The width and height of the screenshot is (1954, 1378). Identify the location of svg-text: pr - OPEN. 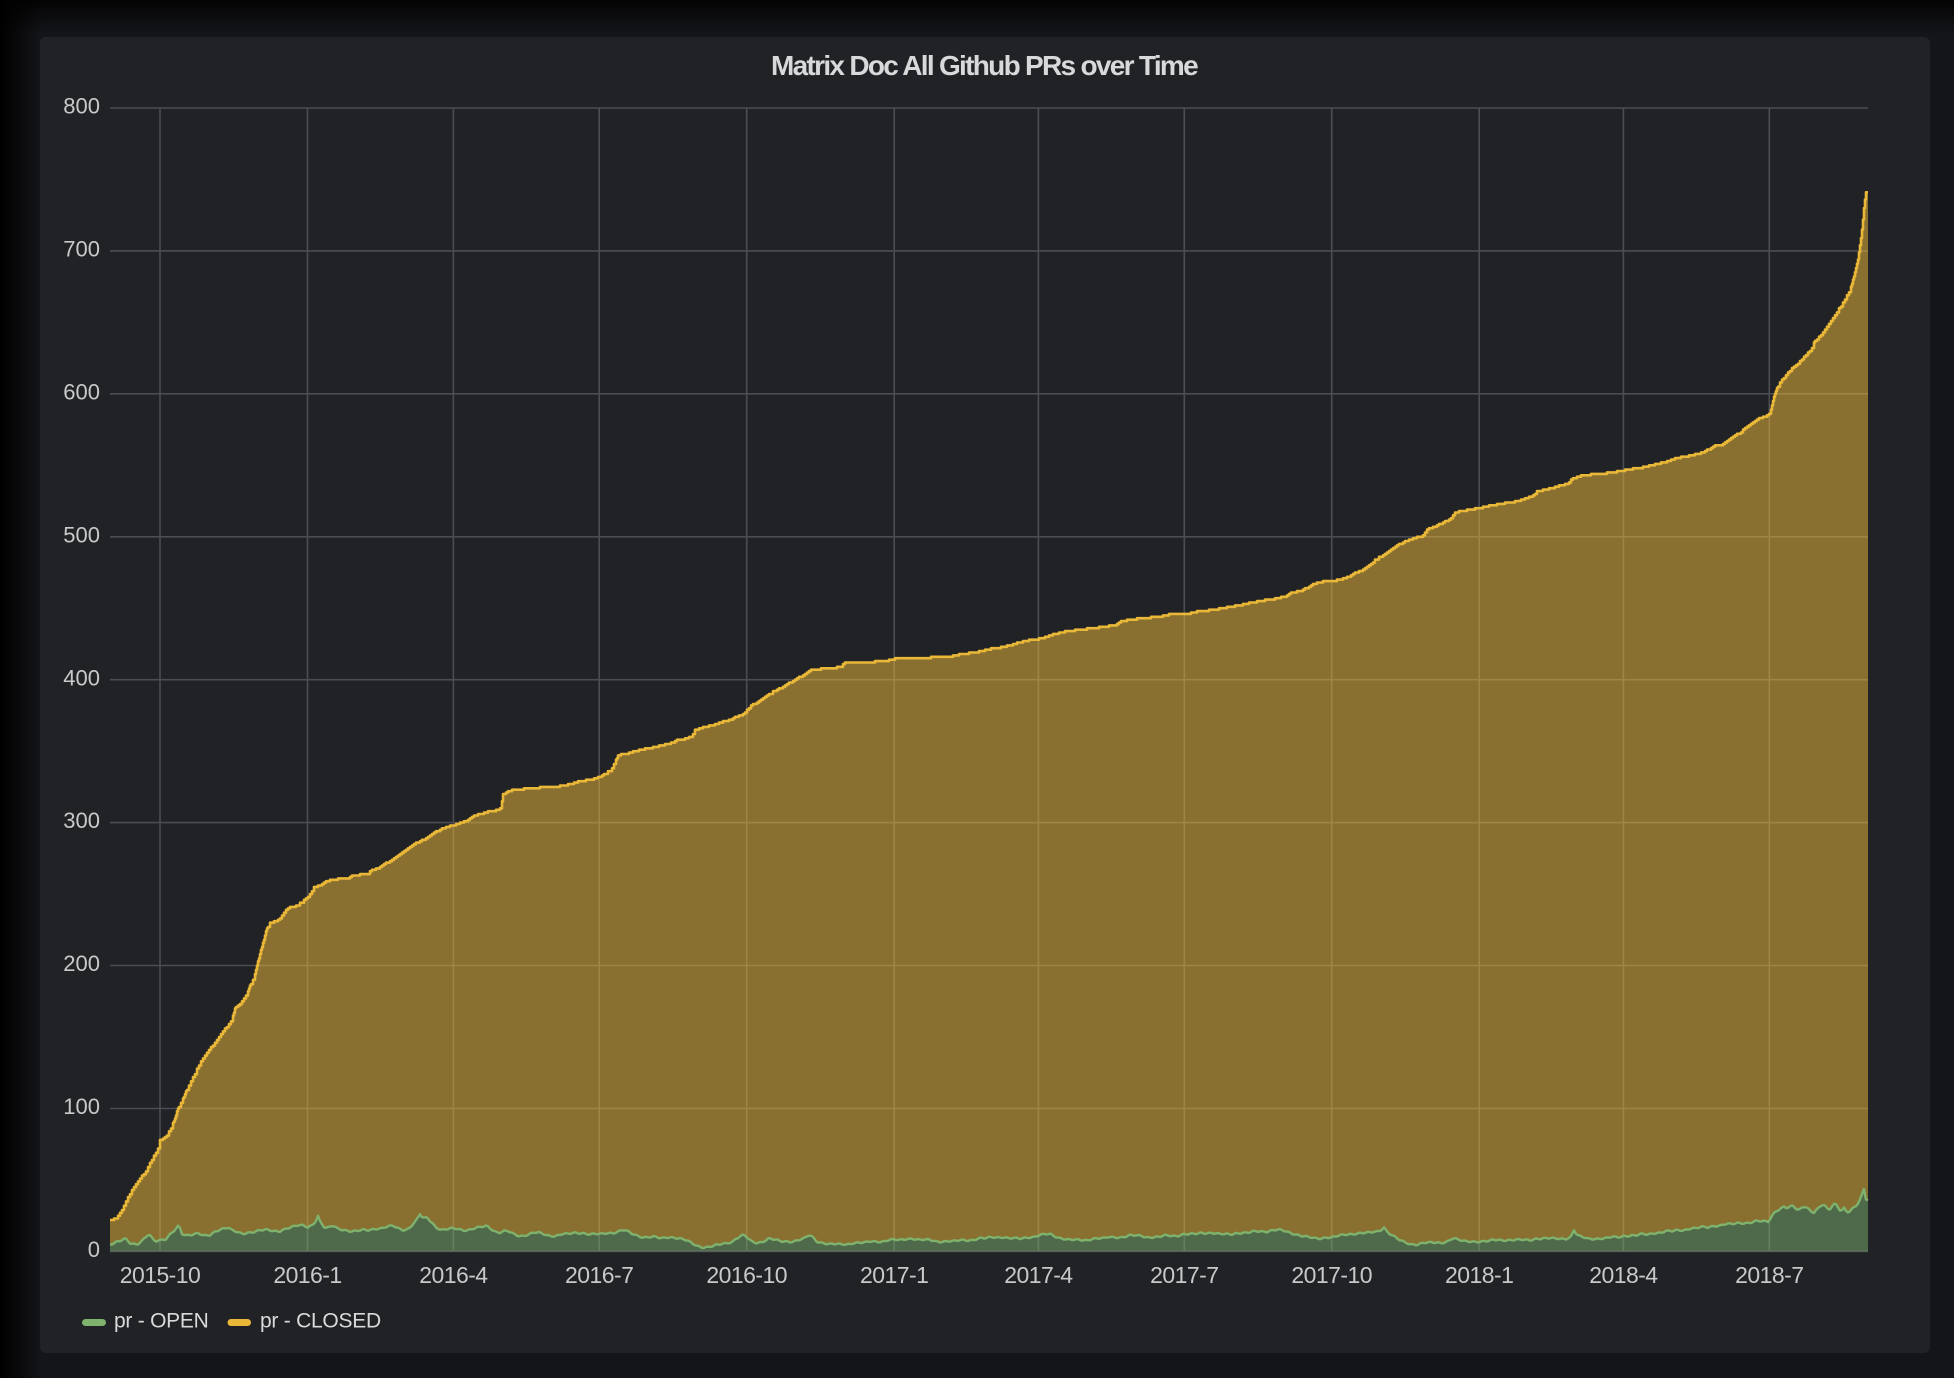
(161, 1321).